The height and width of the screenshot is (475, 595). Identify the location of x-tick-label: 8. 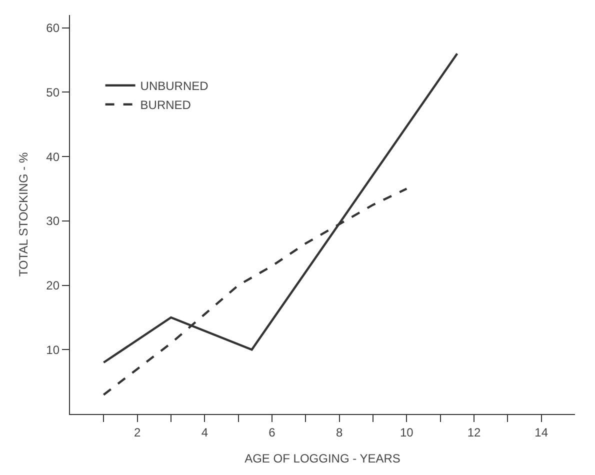
(339, 433).